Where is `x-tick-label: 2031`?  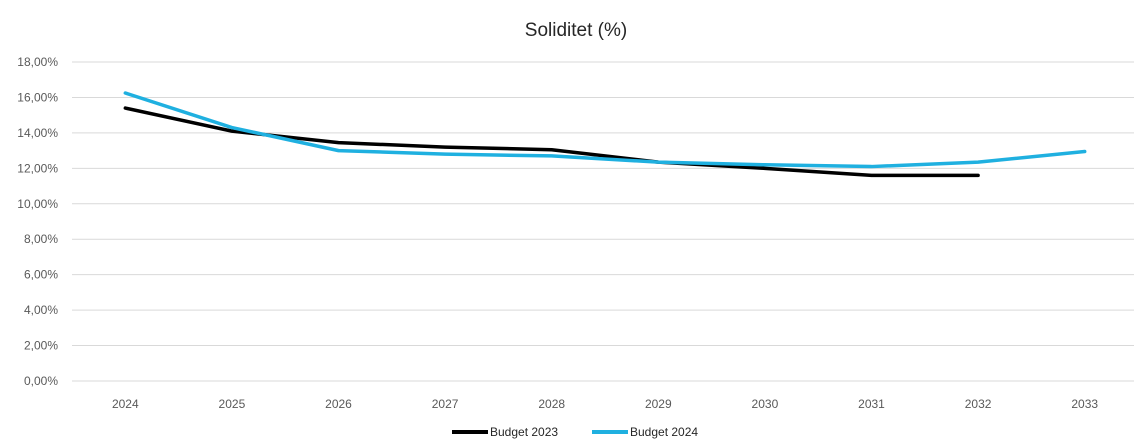 x-tick-label: 2031 is located at coordinates (871, 404).